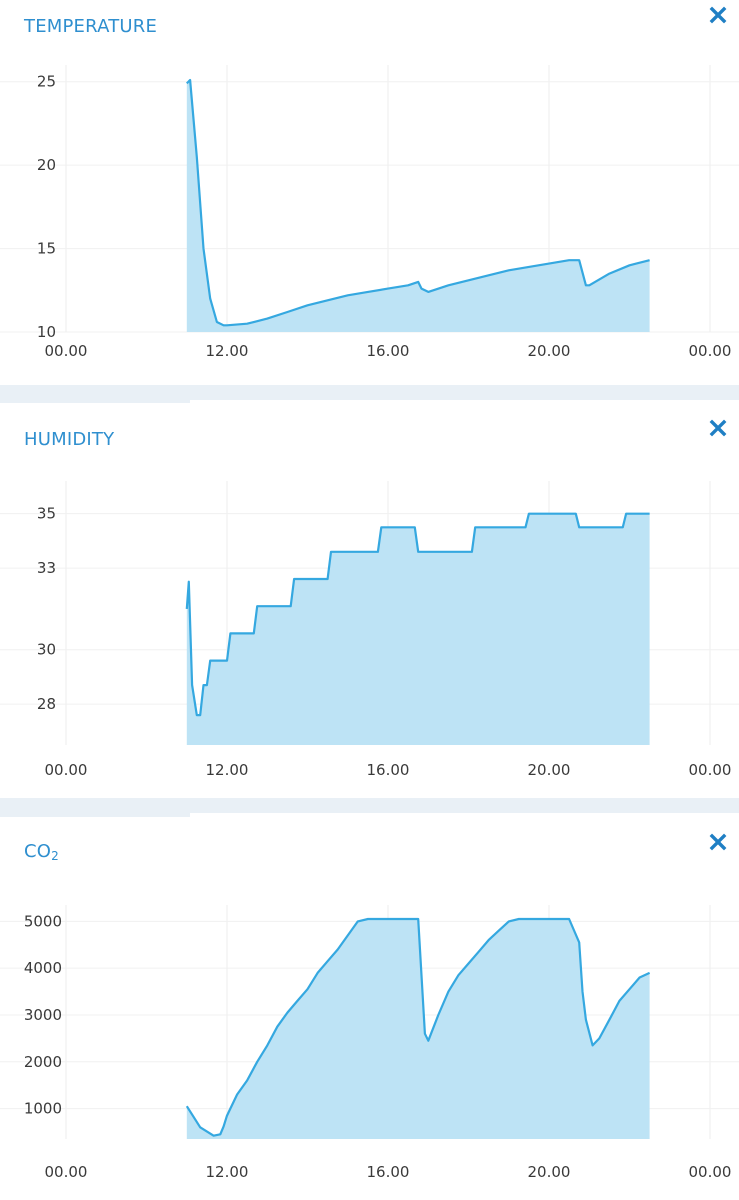 The image size is (739, 1200). Describe the element at coordinates (46, 249) in the screenshot. I see `y-tick-label: 15` at that location.